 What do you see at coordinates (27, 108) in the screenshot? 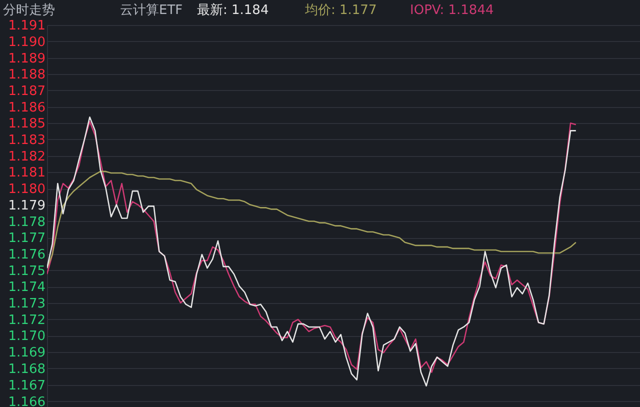
I see `y-tick-label: 1.186` at bounding box center [27, 108].